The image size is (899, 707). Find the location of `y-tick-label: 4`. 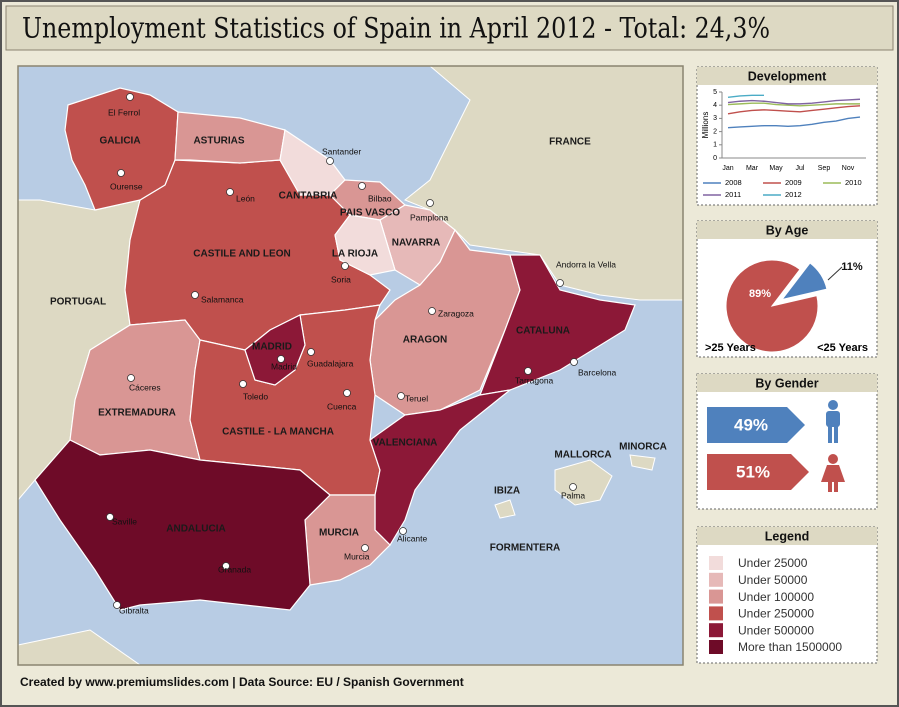

y-tick-label: 4 is located at coordinates (715, 105).